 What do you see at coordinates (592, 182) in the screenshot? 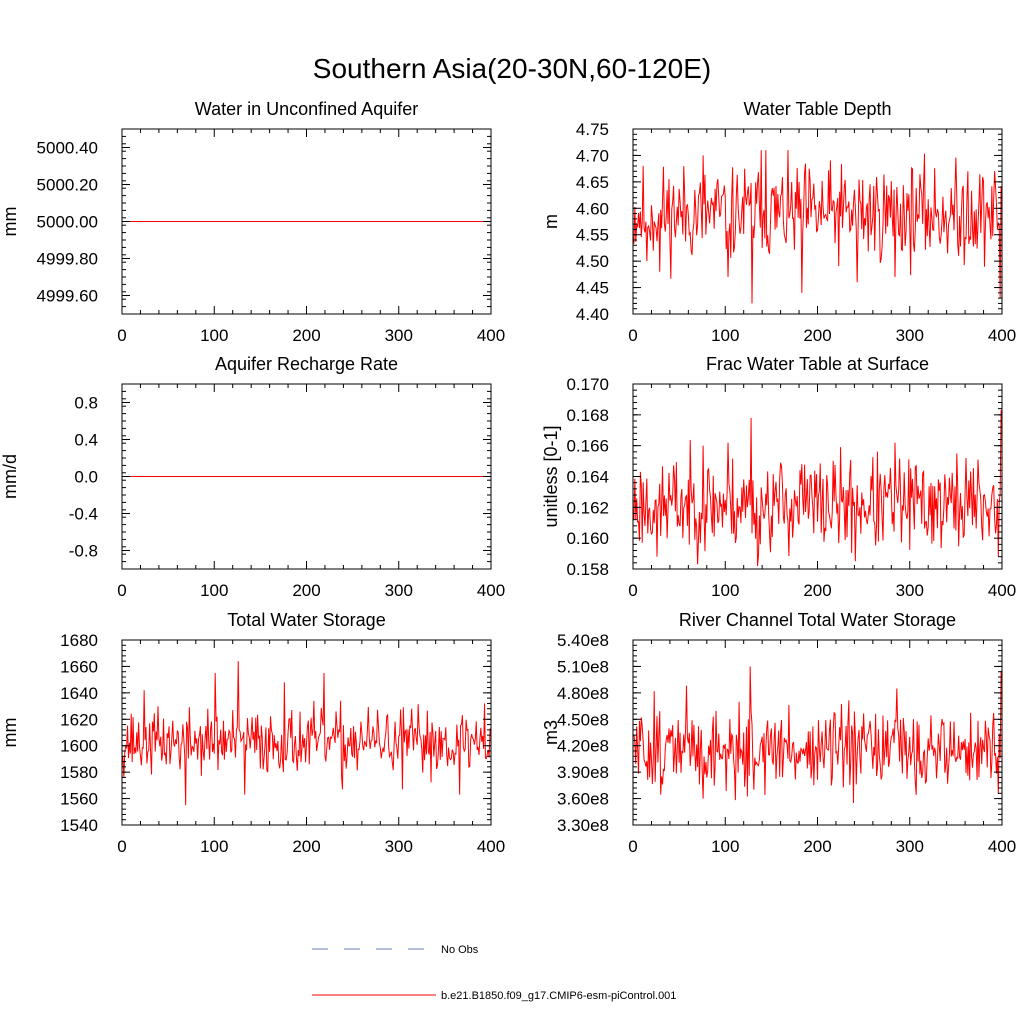
I see `y-tick-label: 4.65` at bounding box center [592, 182].